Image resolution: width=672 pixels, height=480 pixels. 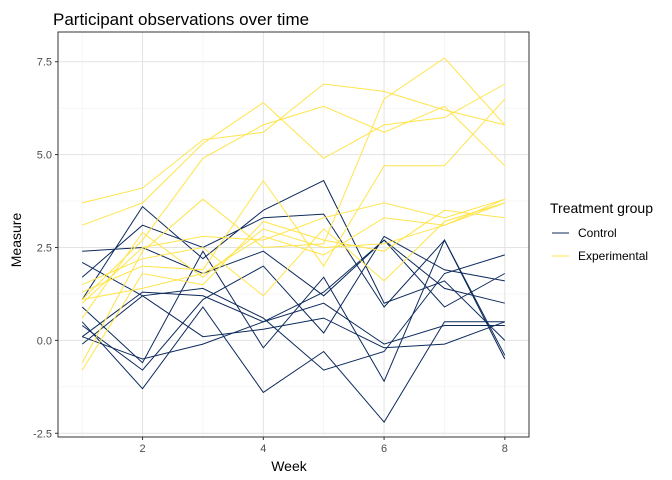 What do you see at coordinates (293, 304) in the screenshot?
I see `control-series-line` at bounding box center [293, 304].